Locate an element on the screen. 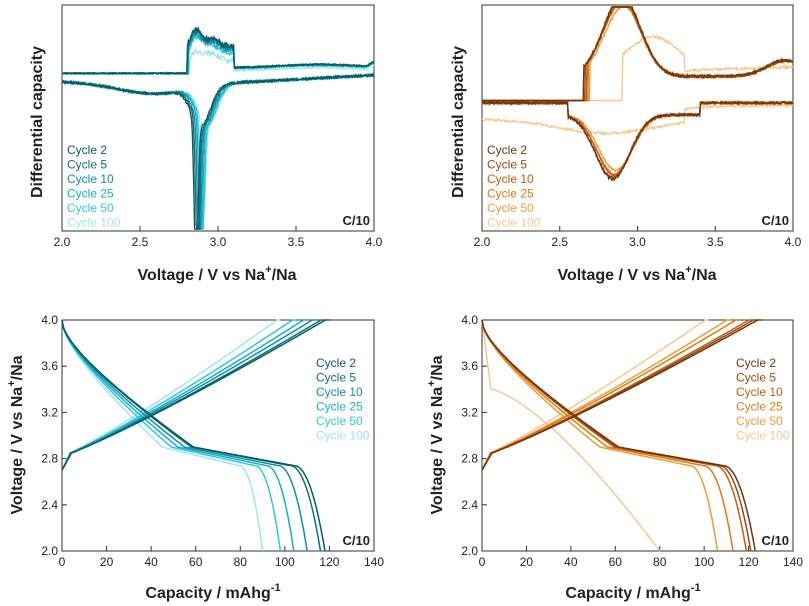 The image size is (809, 606). ylabel-dqdv-orange: Differential capacity is located at coordinates (458, 122).